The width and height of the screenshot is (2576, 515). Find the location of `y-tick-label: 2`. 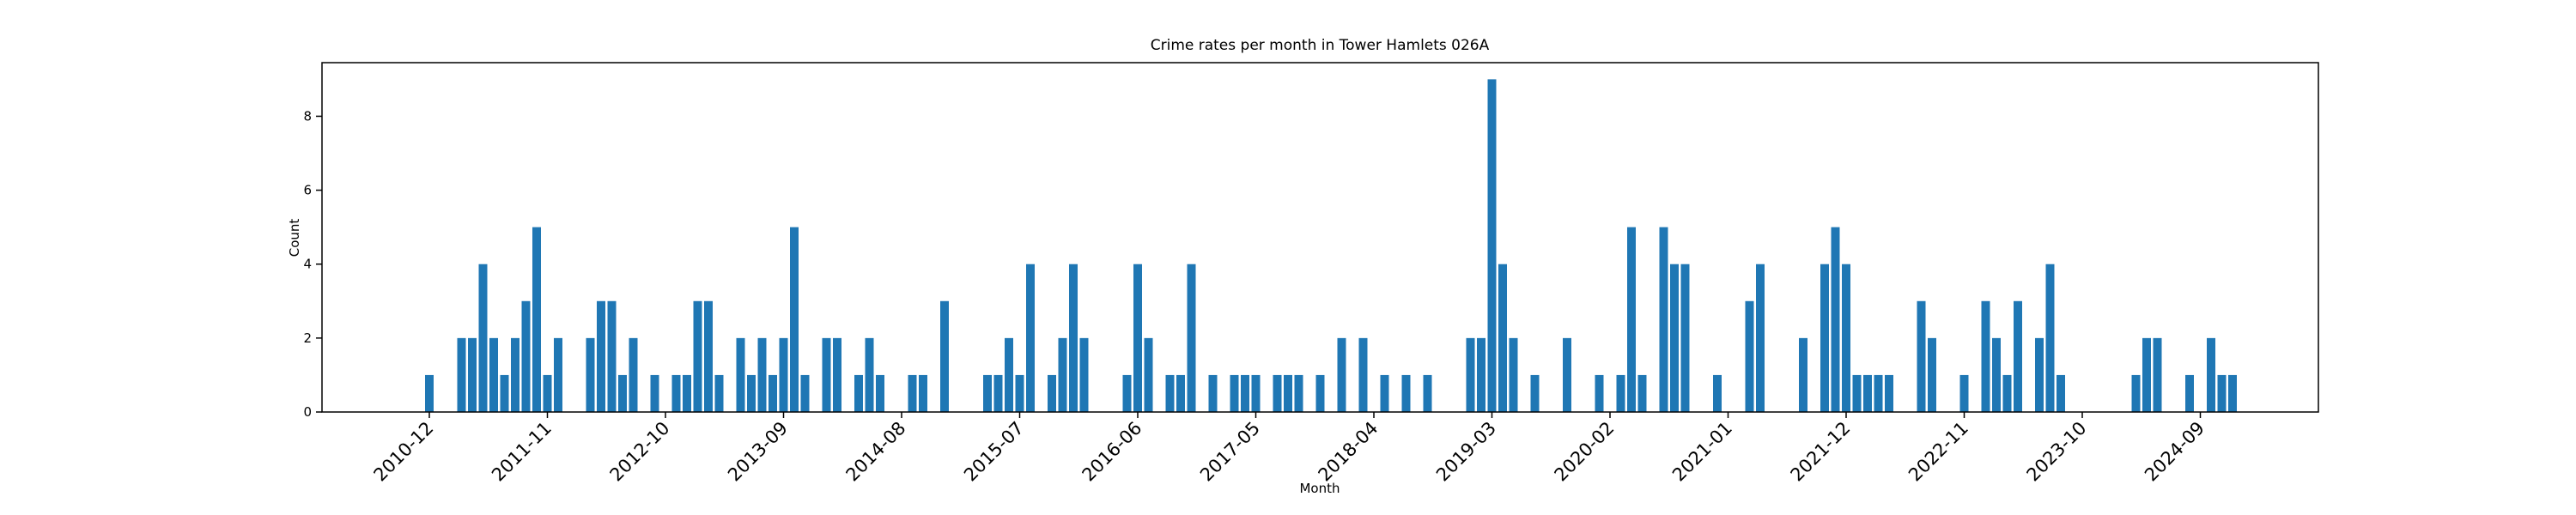

y-tick-label: 2 is located at coordinates (307, 338).